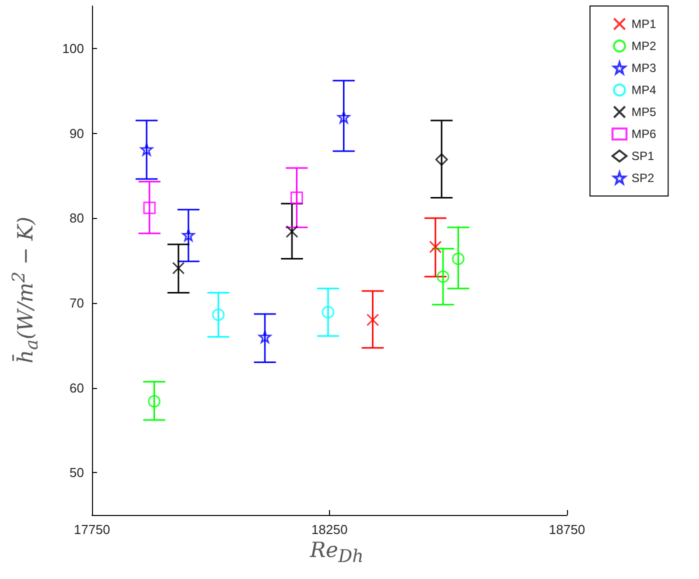 The height and width of the screenshot is (579, 699). I want to click on legend-label: MP5, so click(644, 112).